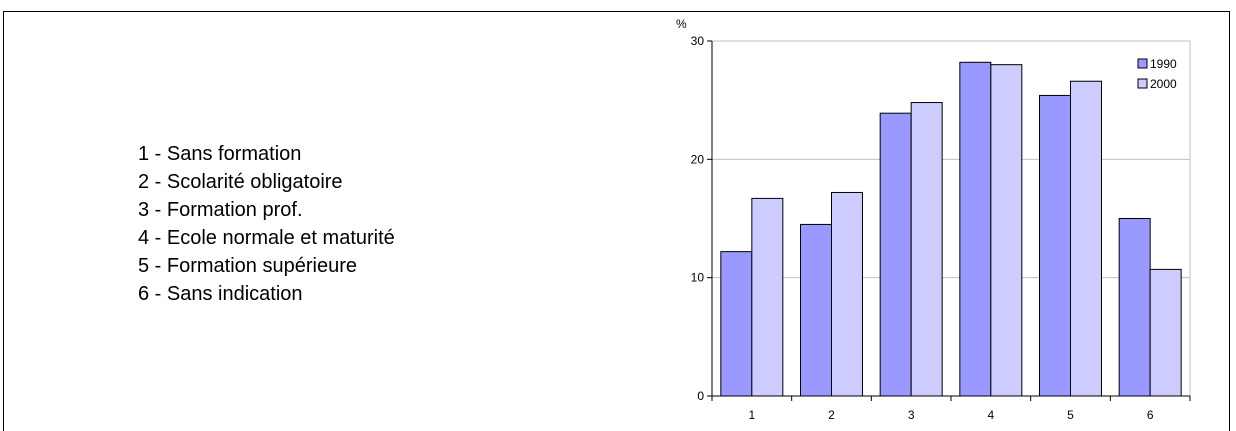  I want to click on y-tick-label-30: 30, so click(698, 41).